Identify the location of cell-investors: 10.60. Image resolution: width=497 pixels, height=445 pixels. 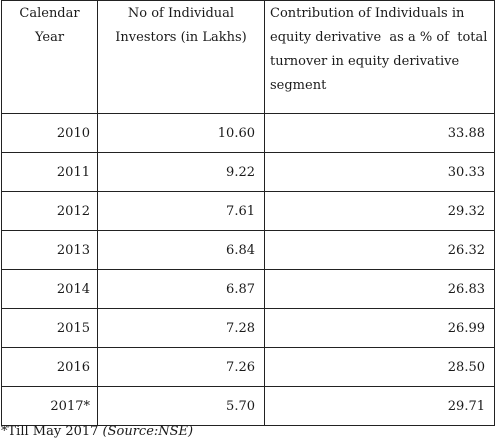
(181, 133).